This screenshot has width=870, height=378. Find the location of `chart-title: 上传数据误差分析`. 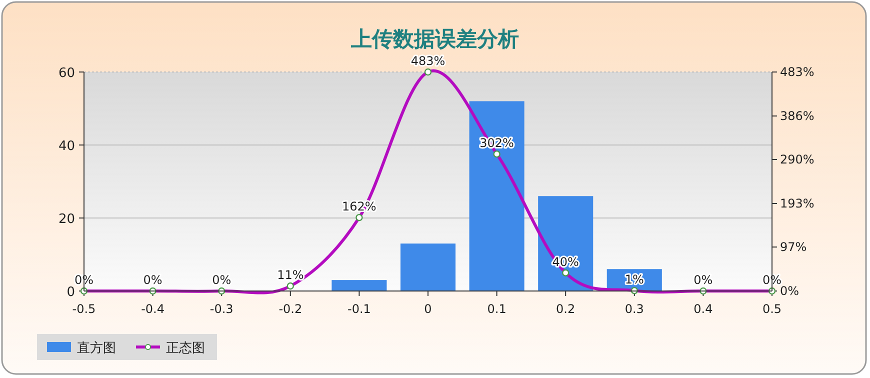

chart-title: 上传数据误差分析 is located at coordinates (434, 39).